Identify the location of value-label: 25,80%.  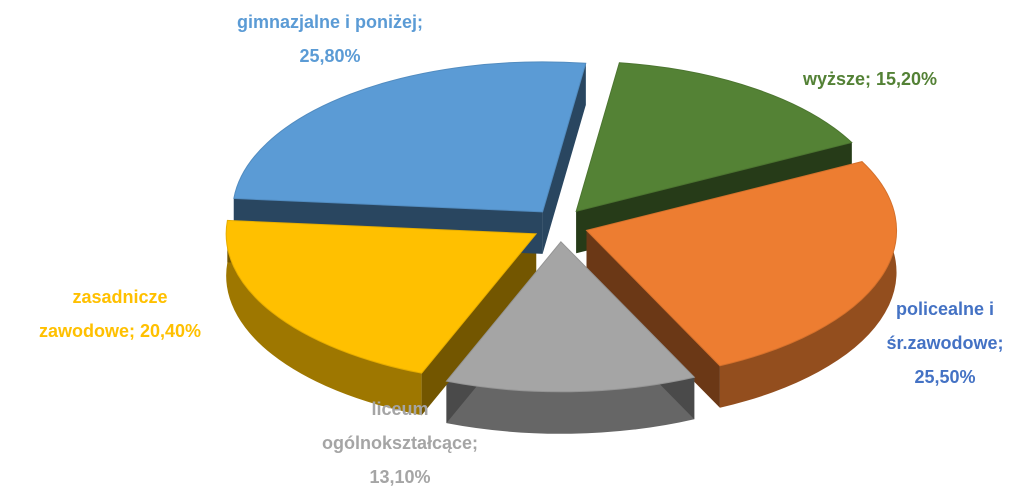
(330, 56).